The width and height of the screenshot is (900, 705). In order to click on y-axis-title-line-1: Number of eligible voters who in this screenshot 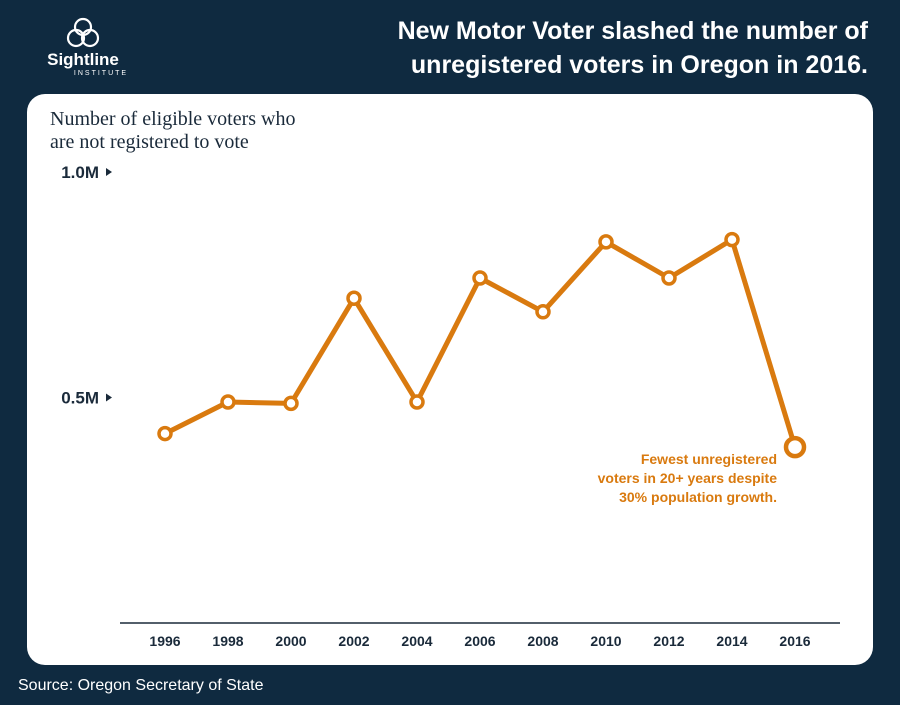, I will do `click(173, 119)`.